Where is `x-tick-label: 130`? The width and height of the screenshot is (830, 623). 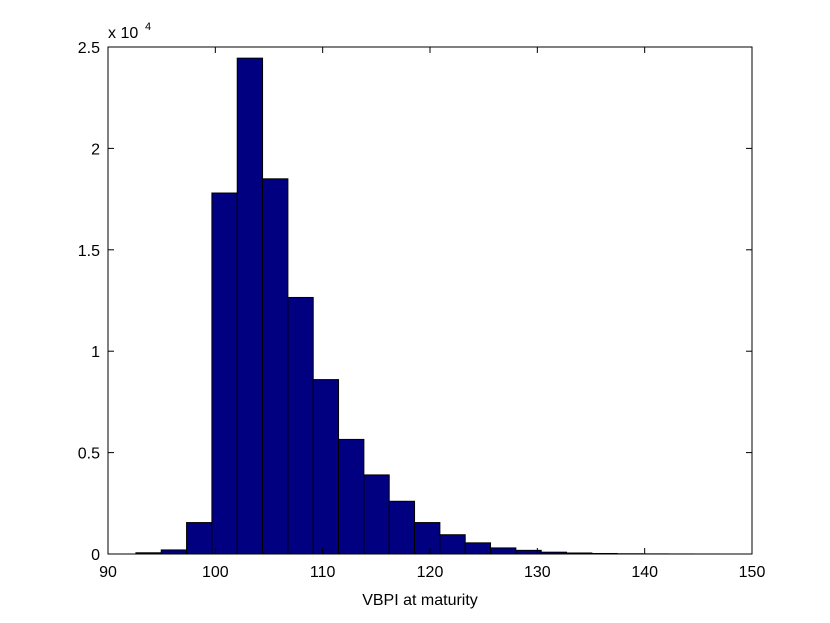
x-tick-label: 130 is located at coordinates (537, 572).